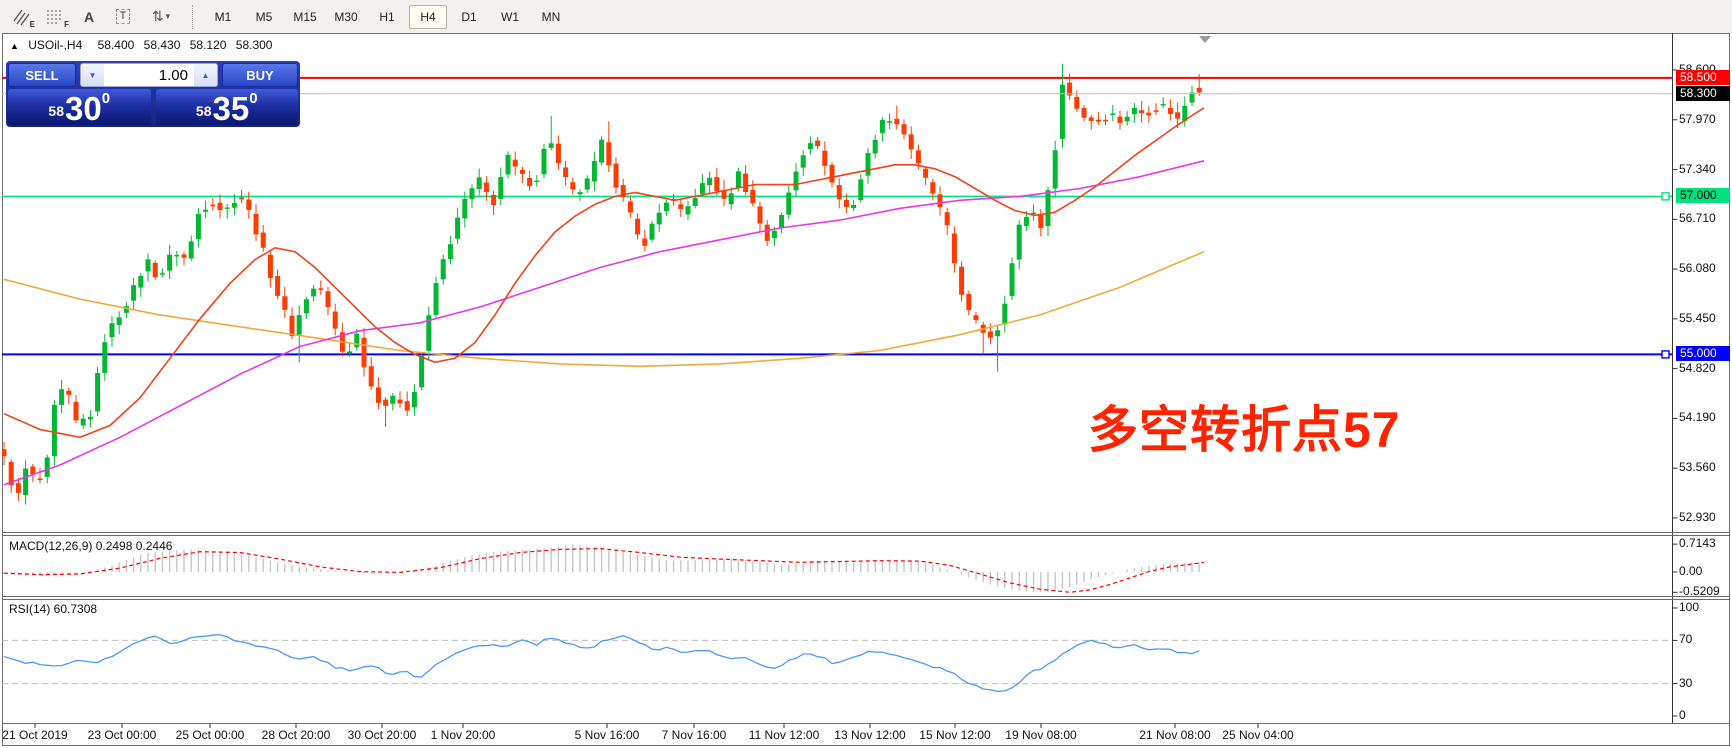 This screenshot has width=1732, height=748. I want to click on sell-price-box: 58 30 0, so click(79, 107).